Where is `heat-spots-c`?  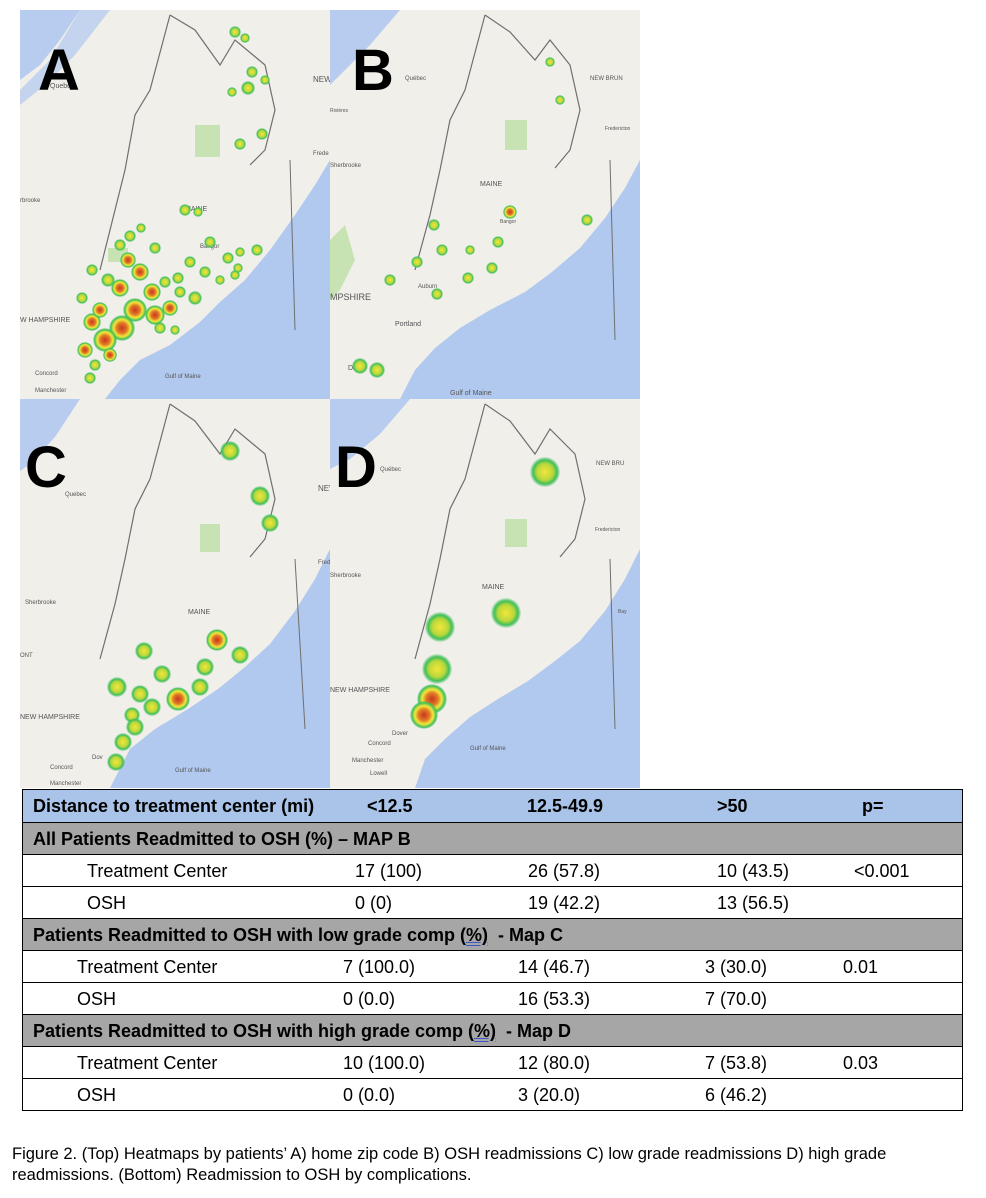 heat-spots-c is located at coordinates (193, 606).